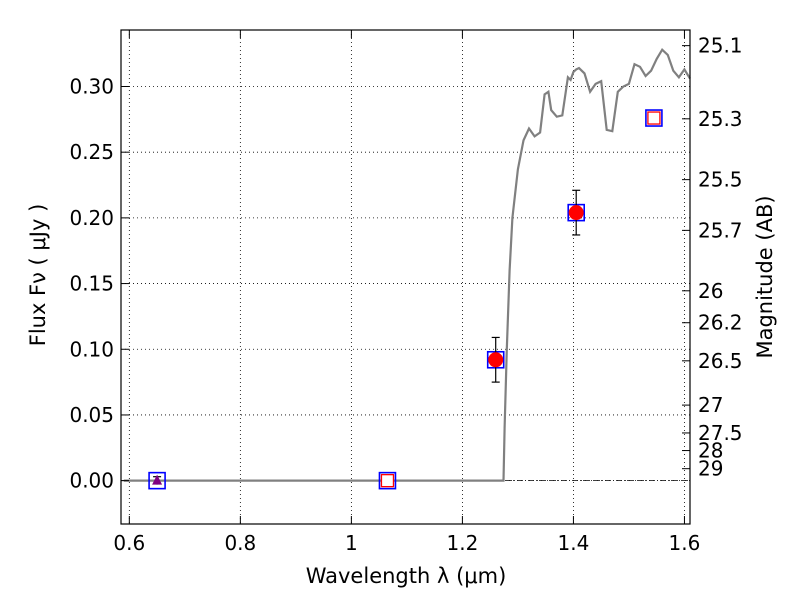 The width and height of the screenshot is (800, 600). Describe the element at coordinates (462, 543) in the screenshot. I see `x-tick-label: 1.2` at that location.